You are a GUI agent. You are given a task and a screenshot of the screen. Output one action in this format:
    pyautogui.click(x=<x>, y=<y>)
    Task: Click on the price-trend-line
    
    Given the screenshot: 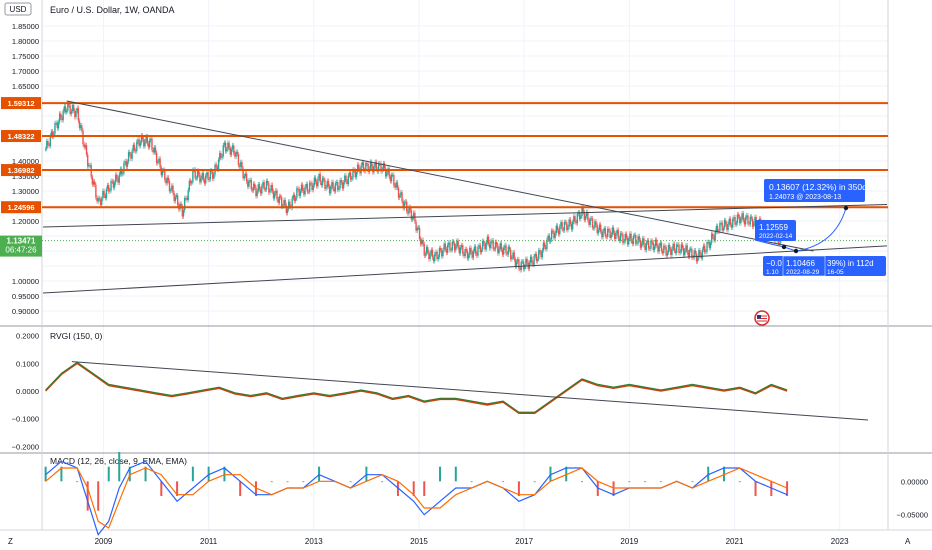 What is the action you would take?
    pyautogui.click(x=465, y=269)
    